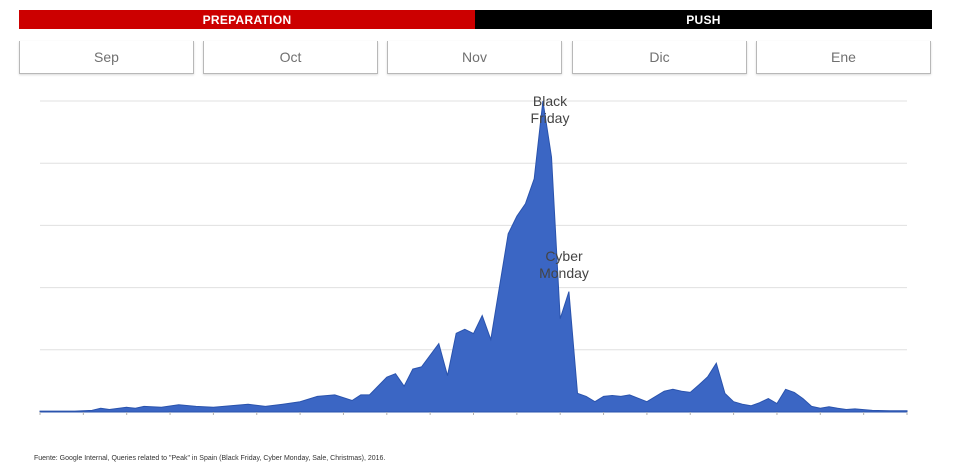  Describe the element at coordinates (703, 19) in the screenshot. I see `phase-push: PUSH` at that location.